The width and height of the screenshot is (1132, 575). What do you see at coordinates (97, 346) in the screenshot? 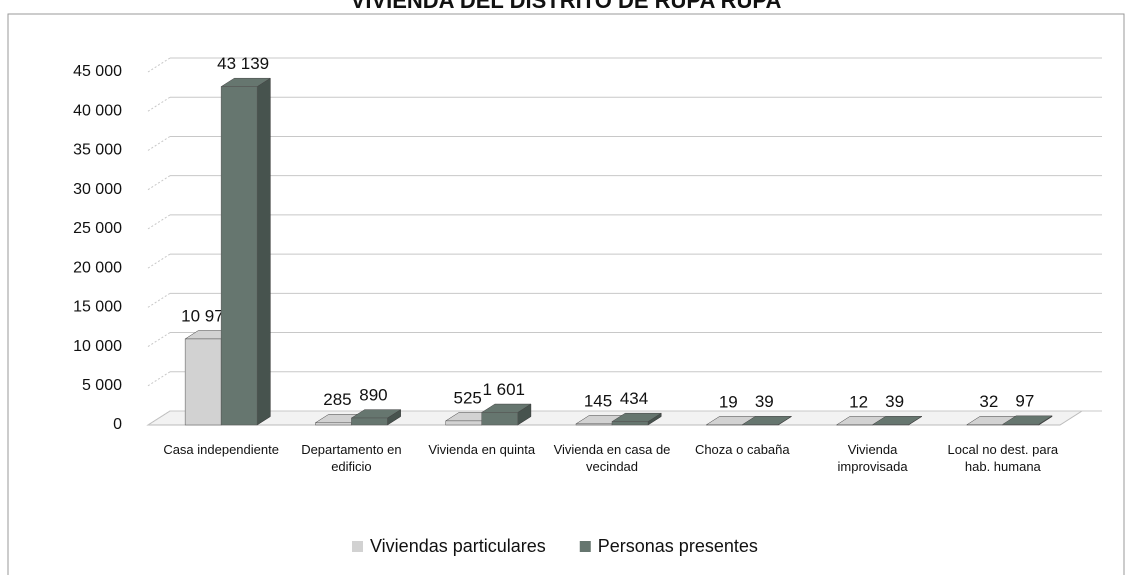
I see `y-tick-label: 10 000` at bounding box center [97, 346].